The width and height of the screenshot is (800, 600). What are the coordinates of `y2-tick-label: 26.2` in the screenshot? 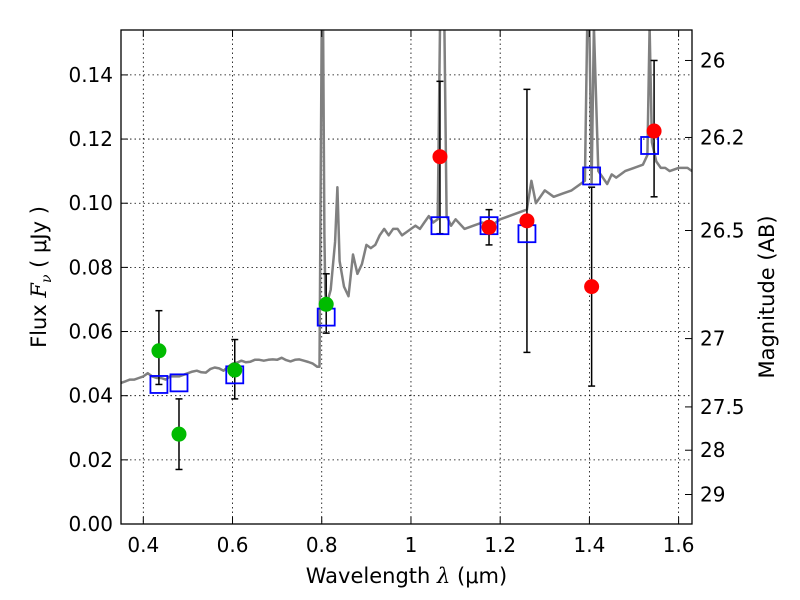 It's located at (722, 137).